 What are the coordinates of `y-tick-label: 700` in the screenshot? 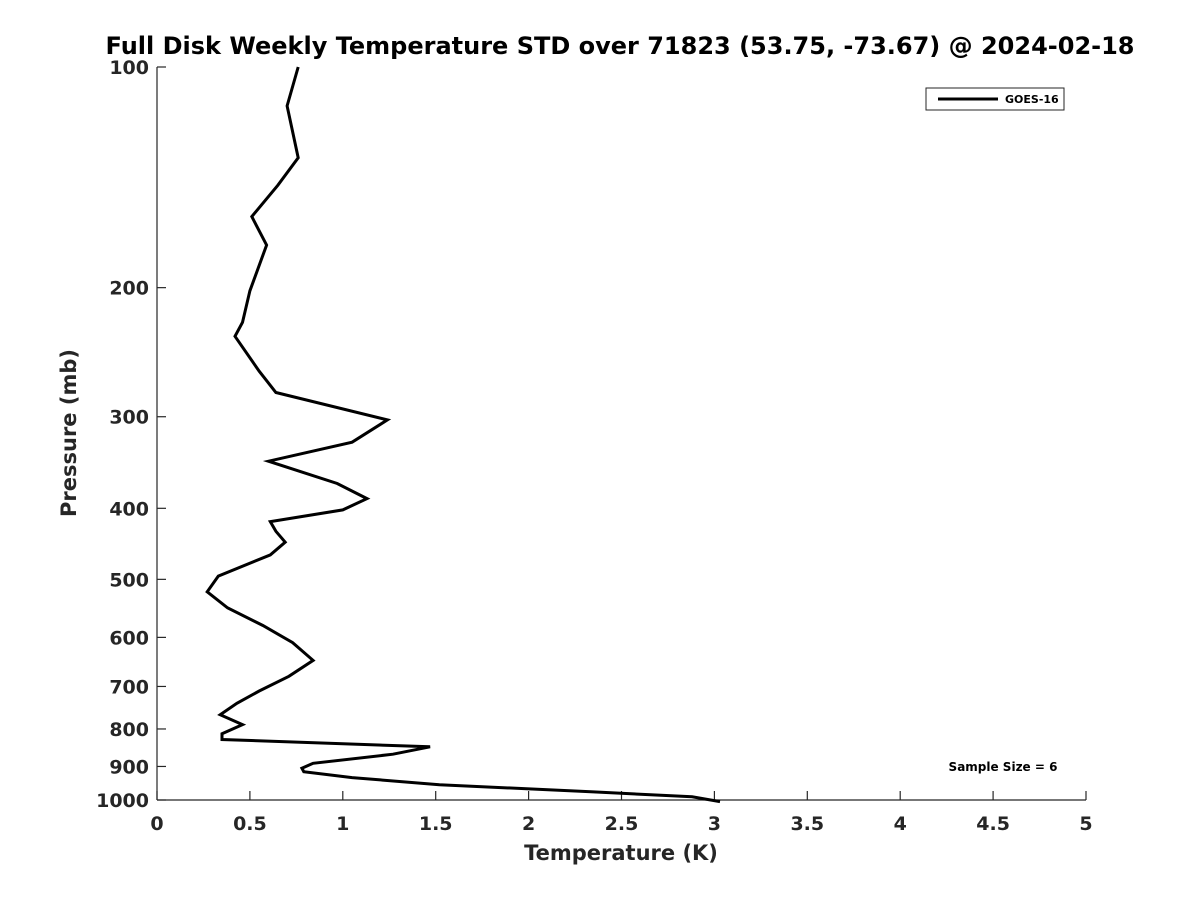 It's located at (129, 687).